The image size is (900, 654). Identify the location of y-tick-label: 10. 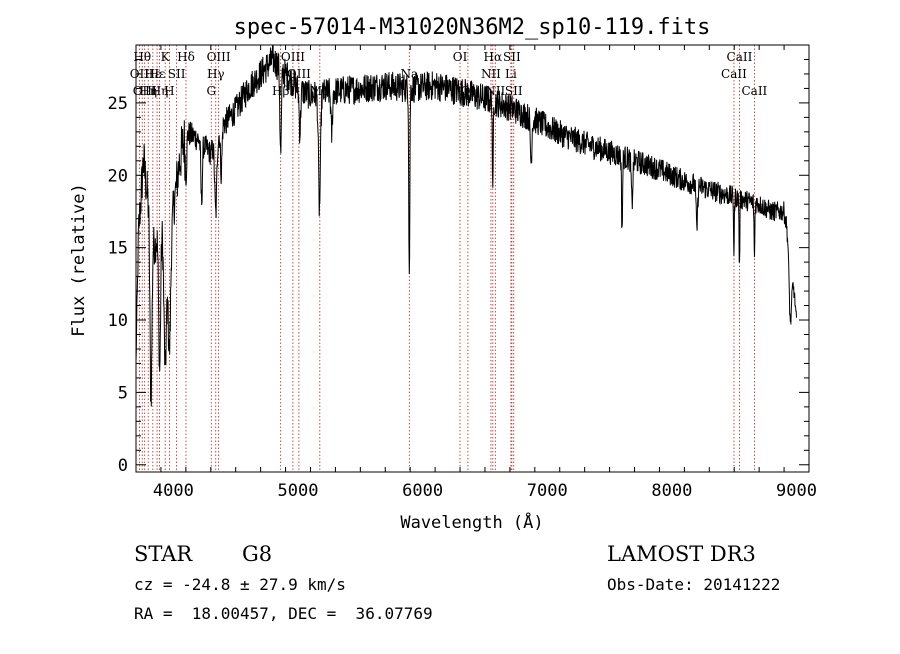
(118, 321).